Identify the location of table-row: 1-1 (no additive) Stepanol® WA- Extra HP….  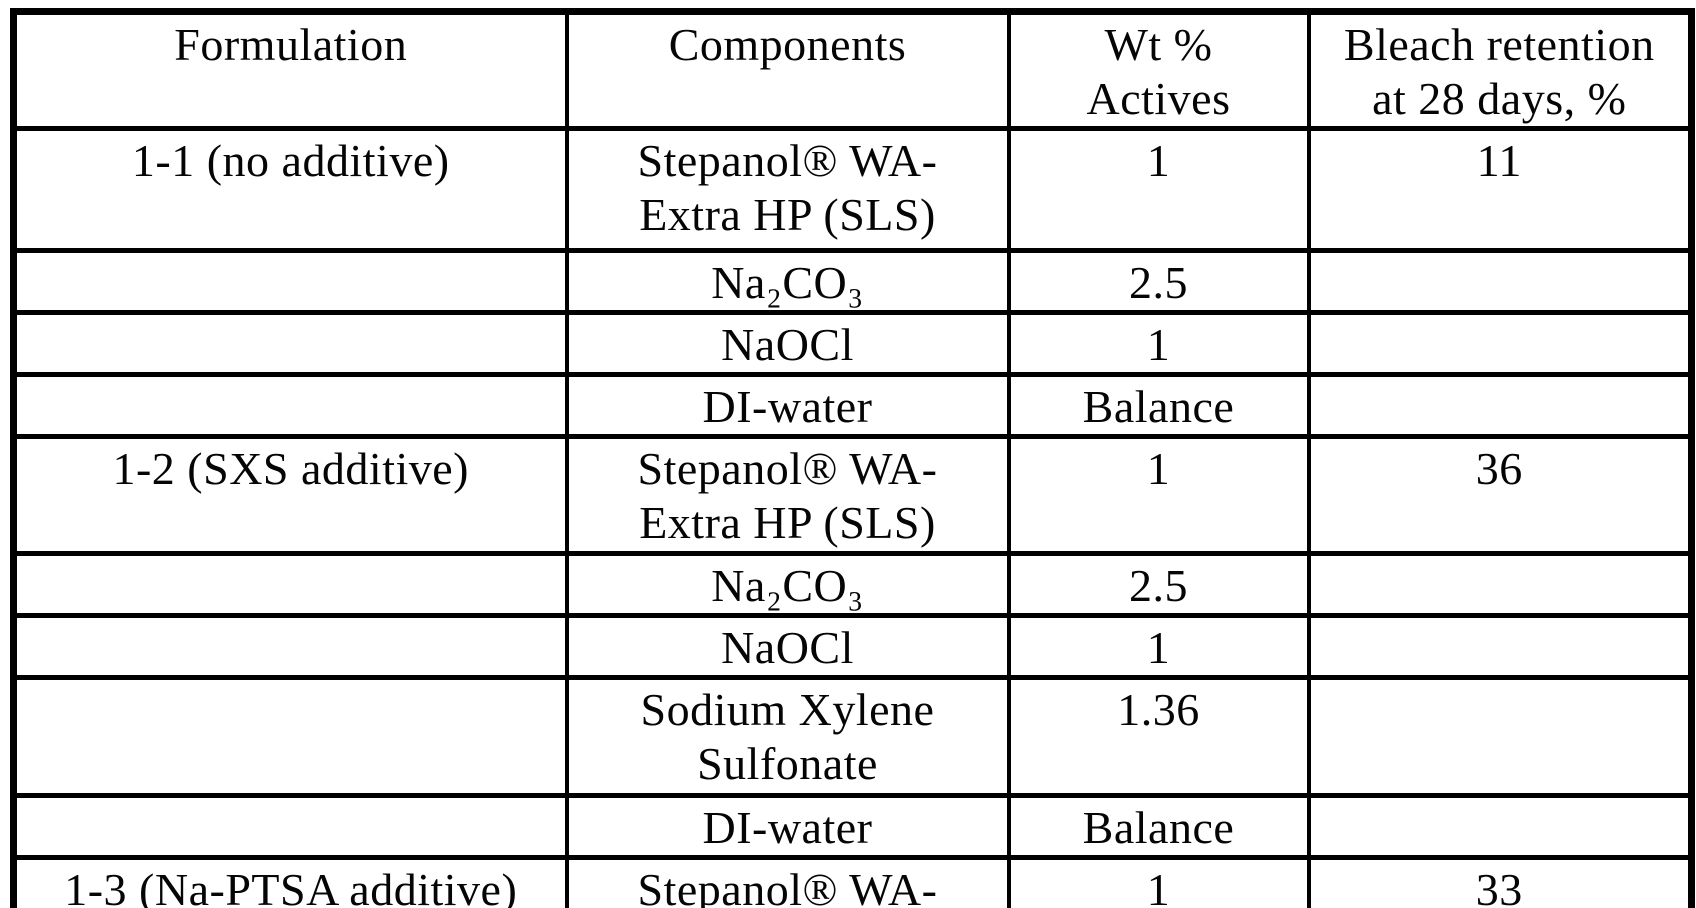
(852, 189).